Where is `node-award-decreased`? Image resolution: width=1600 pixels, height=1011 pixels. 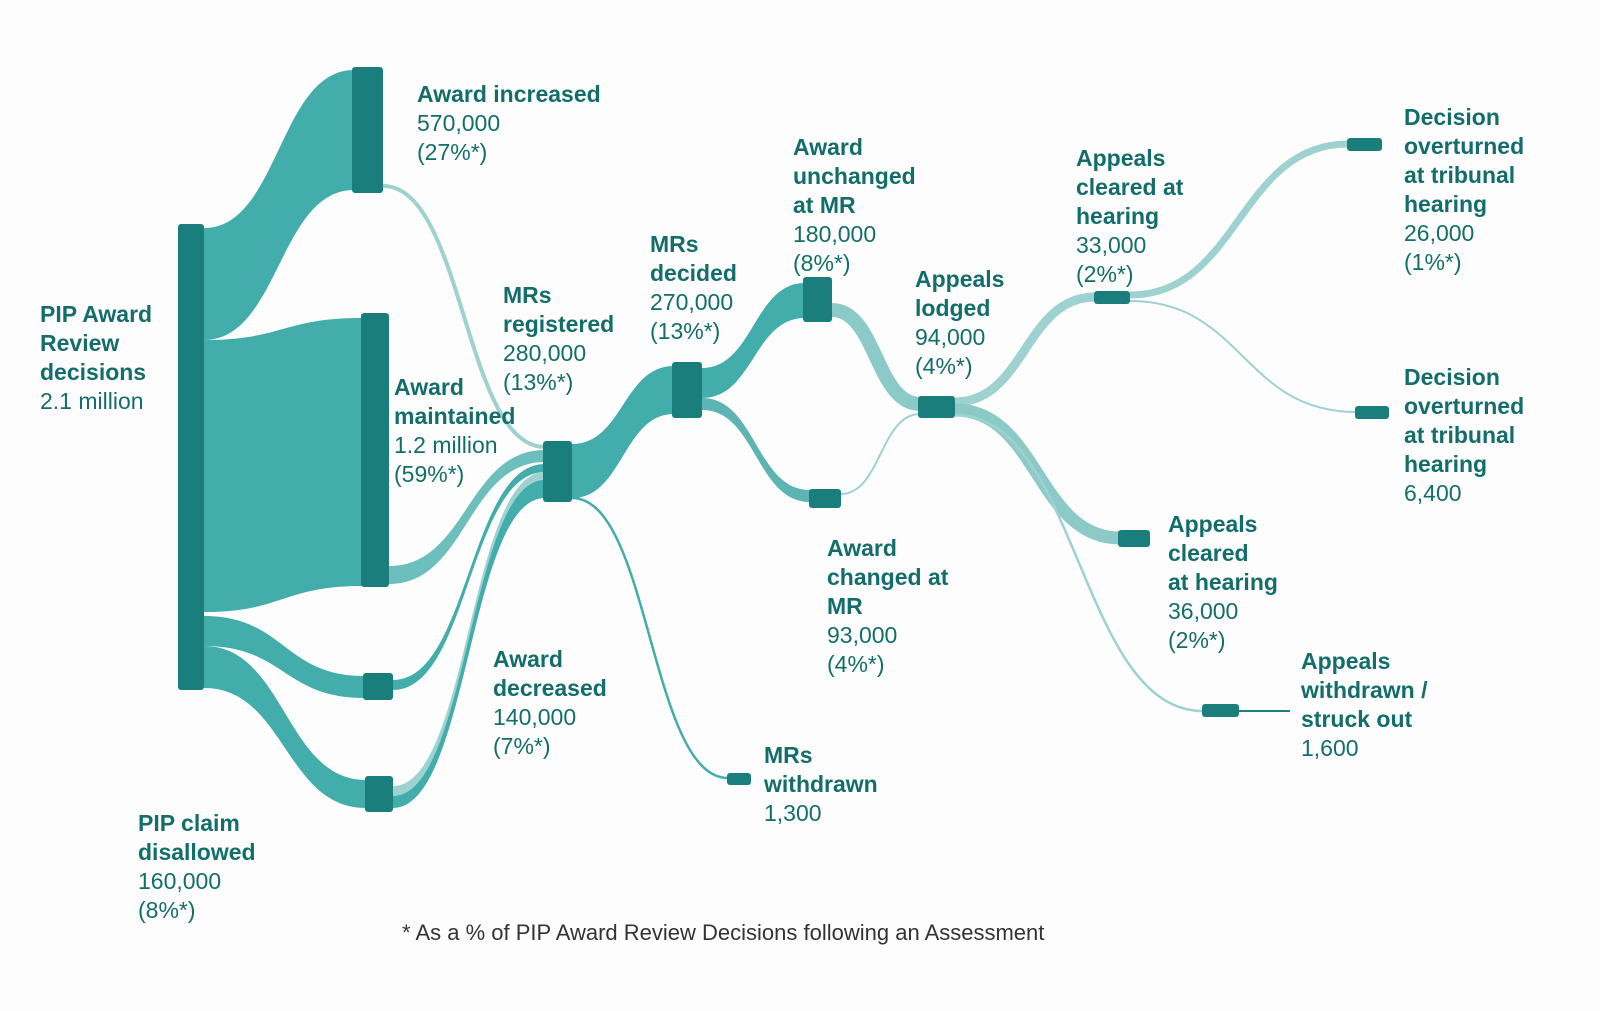 node-award-decreased is located at coordinates (378, 686).